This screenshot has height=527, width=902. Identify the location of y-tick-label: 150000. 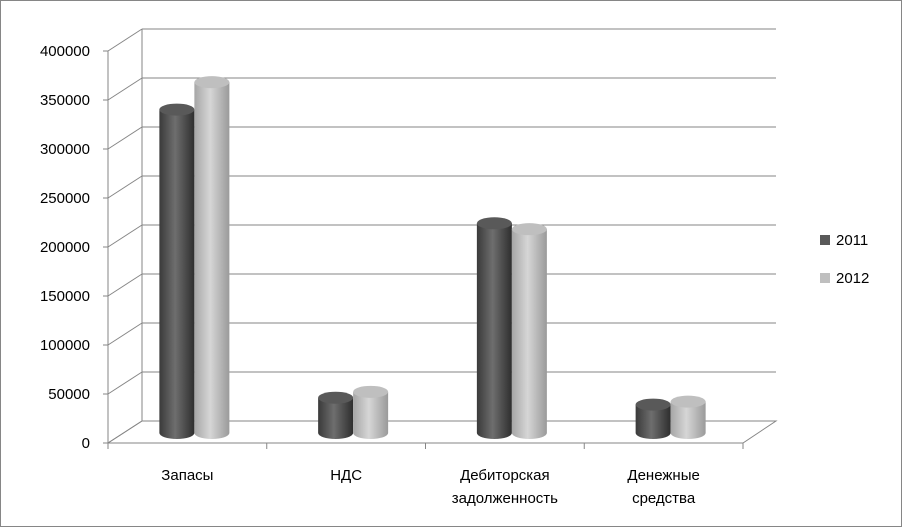
(65, 296).